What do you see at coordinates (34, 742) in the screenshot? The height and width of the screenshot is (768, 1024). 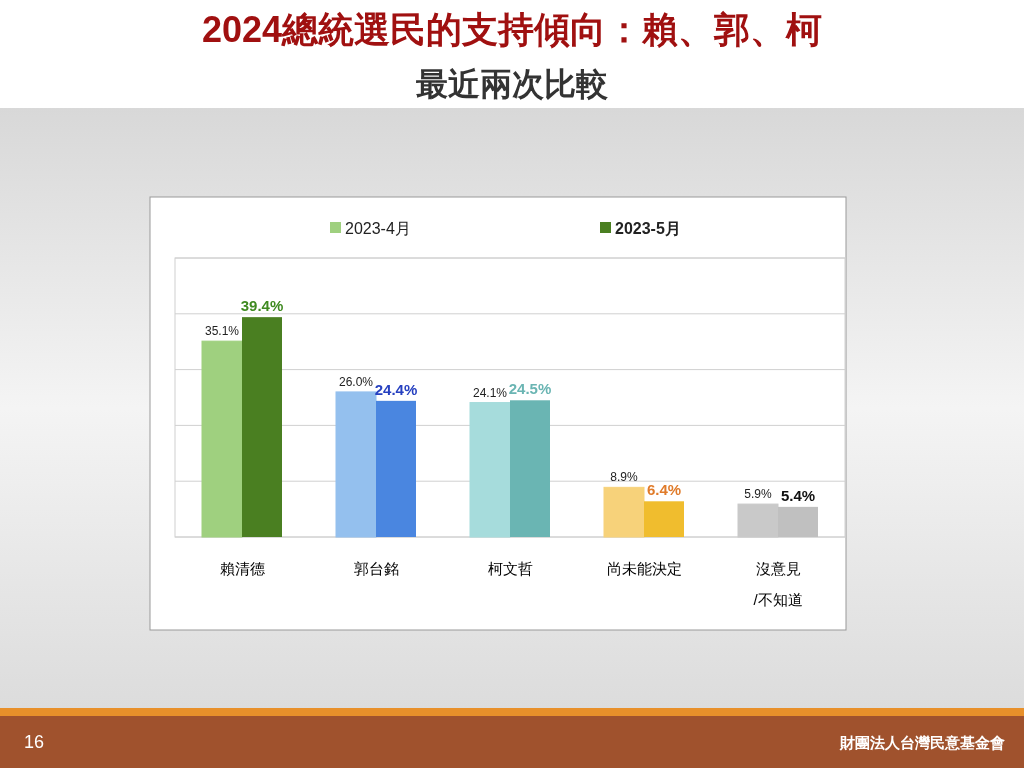 I see `text: 16` at bounding box center [34, 742].